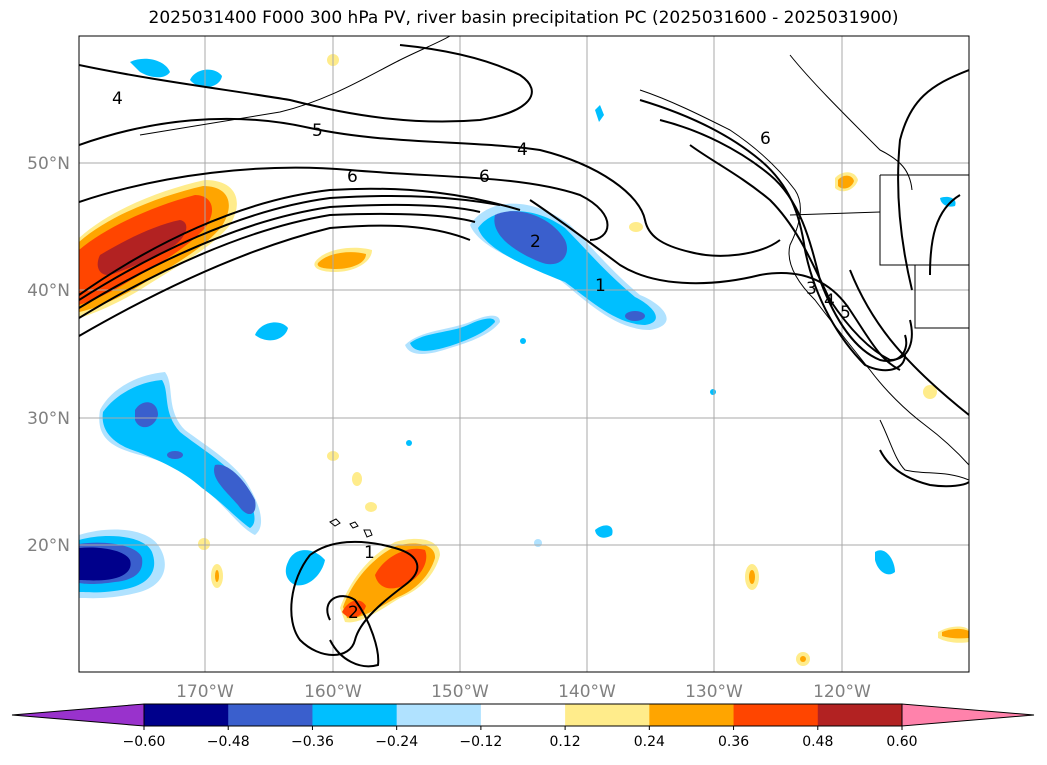  What do you see at coordinates (842, 692) in the screenshot?
I see `lon-label: 120°W` at bounding box center [842, 692].